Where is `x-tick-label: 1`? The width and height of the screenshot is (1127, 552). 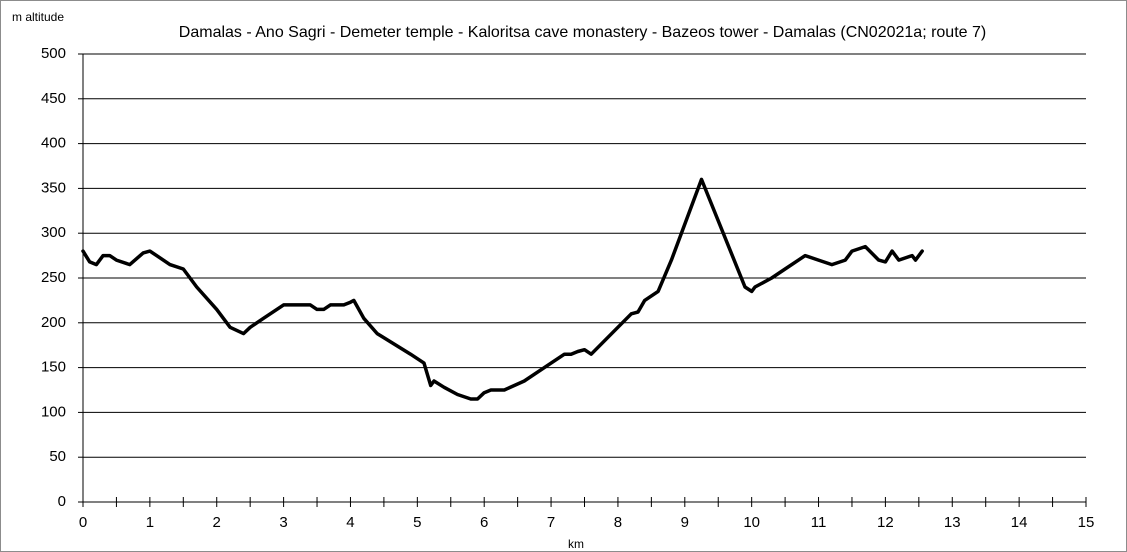
x-tick-label: 1 is located at coordinates (150, 522).